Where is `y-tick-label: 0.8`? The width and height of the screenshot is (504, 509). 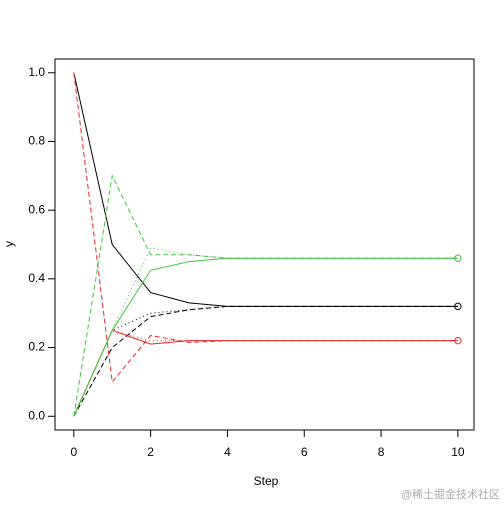
y-tick-label: 0.8 is located at coordinates (36, 141).